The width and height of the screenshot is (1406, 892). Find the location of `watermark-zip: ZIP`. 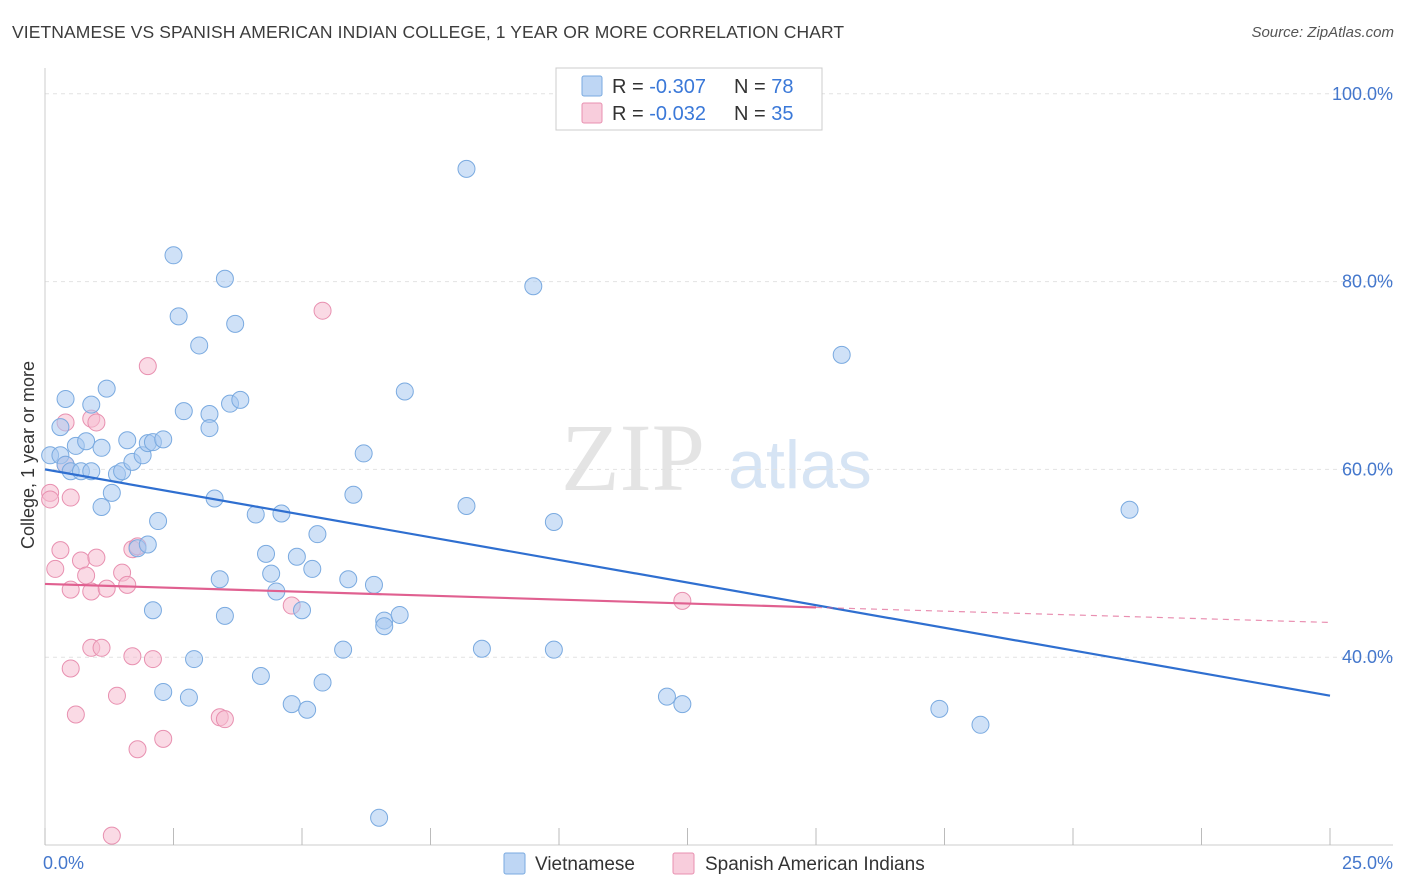

watermark-zip: ZIP is located at coordinates (633, 457).